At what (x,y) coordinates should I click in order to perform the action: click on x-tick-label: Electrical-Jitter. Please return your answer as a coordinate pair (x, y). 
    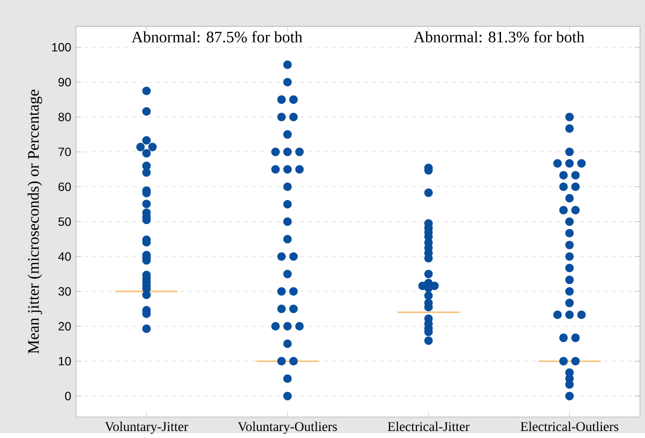
    Looking at the image, I should click on (429, 426).